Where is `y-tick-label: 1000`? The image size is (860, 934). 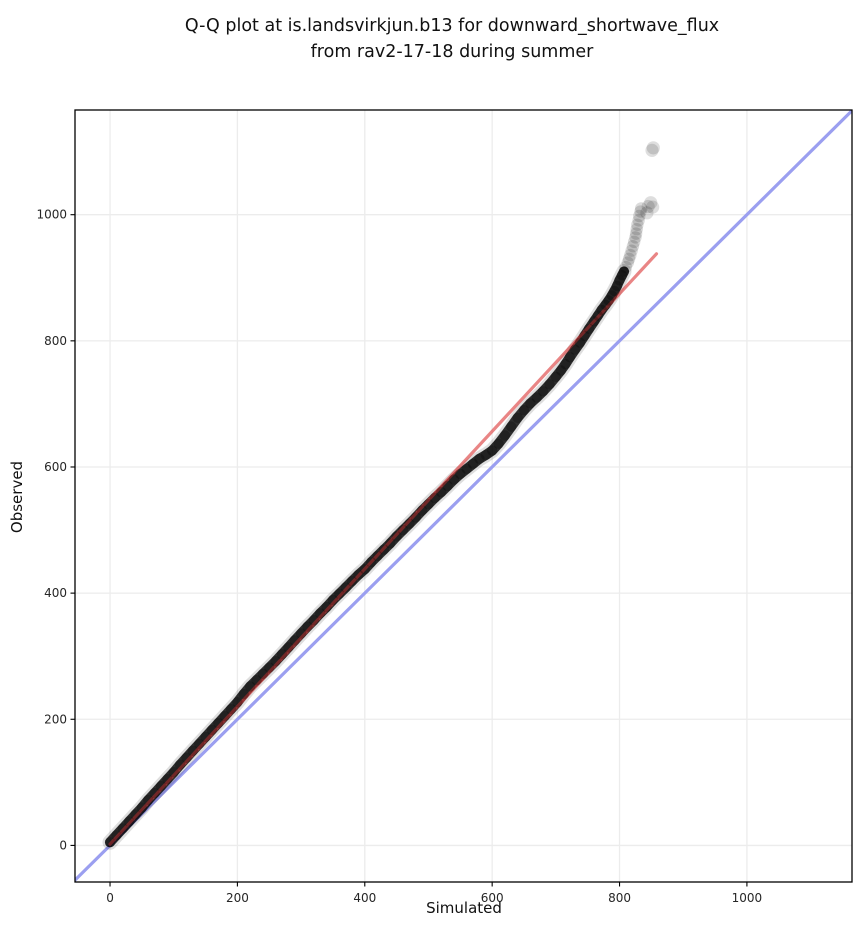
y-tick-label: 1000 is located at coordinates (51, 215).